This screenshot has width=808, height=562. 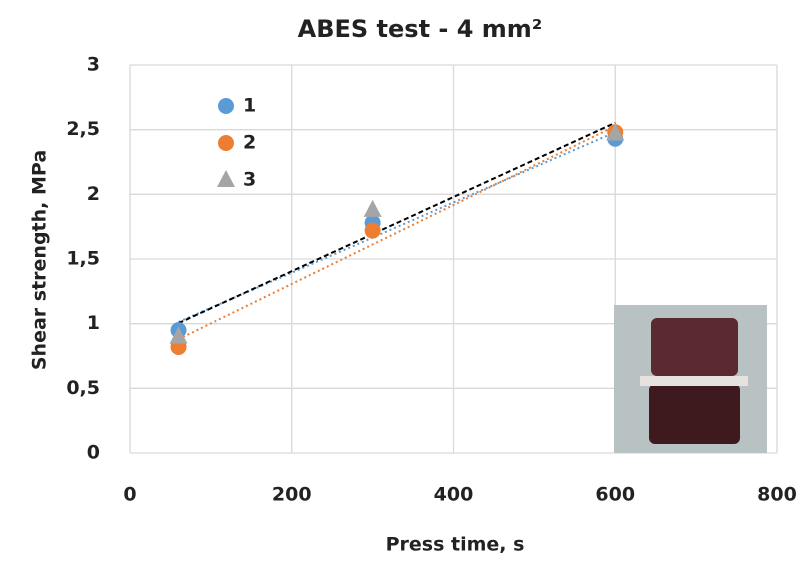 What do you see at coordinates (83, 259) in the screenshot?
I see `y-tick-label: 1,5` at bounding box center [83, 259].